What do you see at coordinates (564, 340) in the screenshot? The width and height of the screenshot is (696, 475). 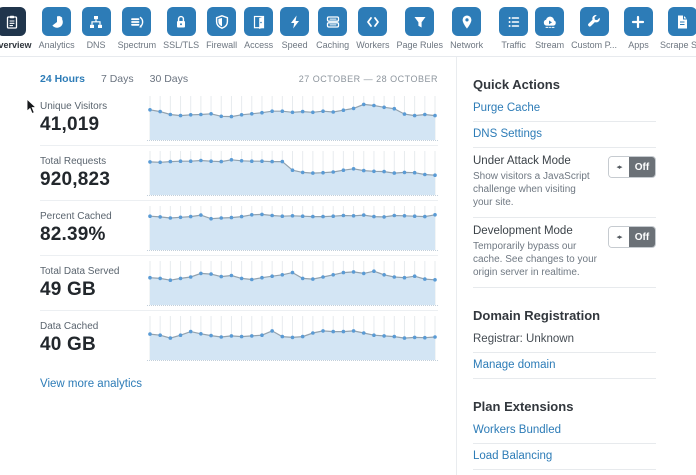 I see `registrar-row: Registrar: Unknown` at bounding box center [564, 340].